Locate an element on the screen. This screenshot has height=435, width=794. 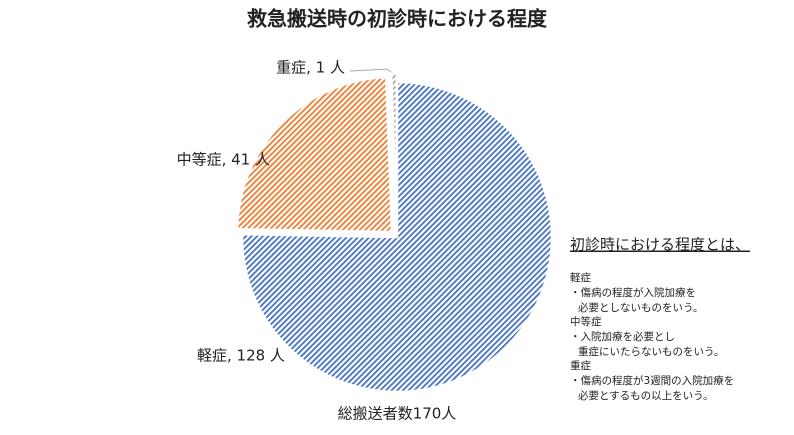
slice-label: 軽症, 128 人 is located at coordinates (241, 356).